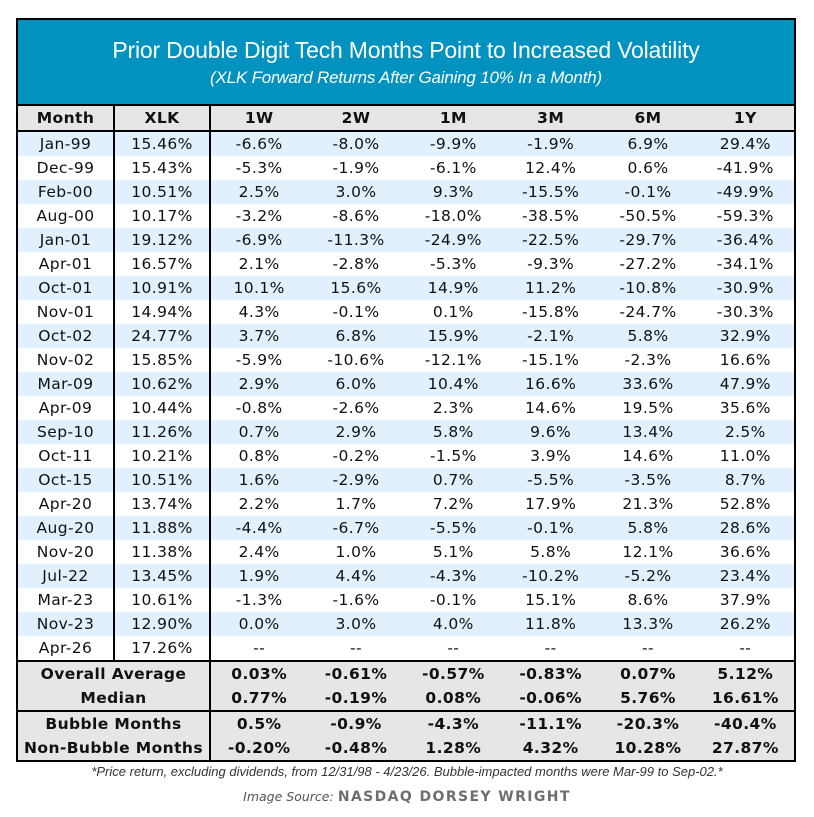 The height and width of the screenshot is (817, 814). I want to click on cell-2w: -2.8%, so click(356, 264).